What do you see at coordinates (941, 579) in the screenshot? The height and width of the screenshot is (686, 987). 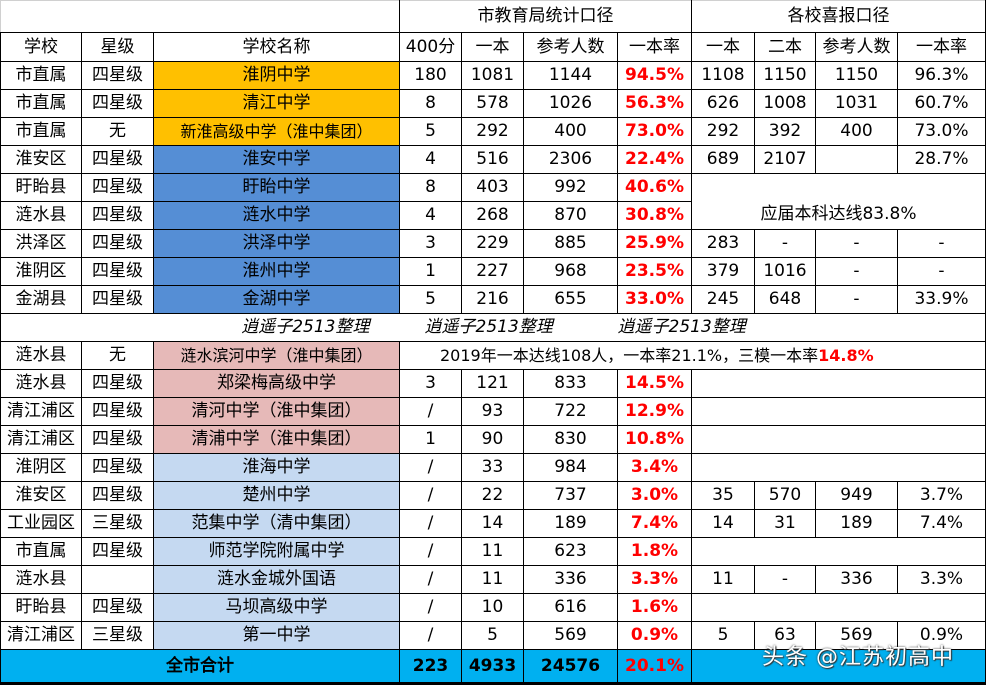 I see `reported-rate-cell: 3.3%` at bounding box center [941, 579].